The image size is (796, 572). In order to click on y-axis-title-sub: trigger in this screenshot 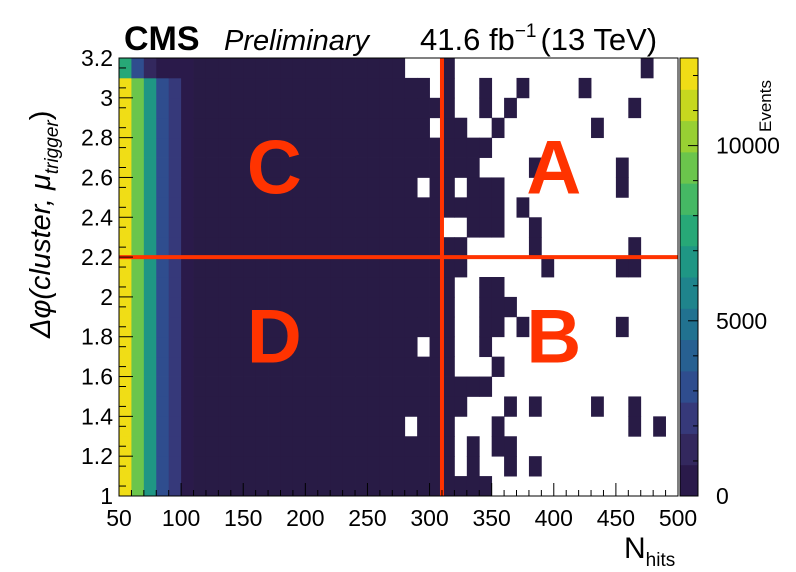, I will do `click(52, 147)`.